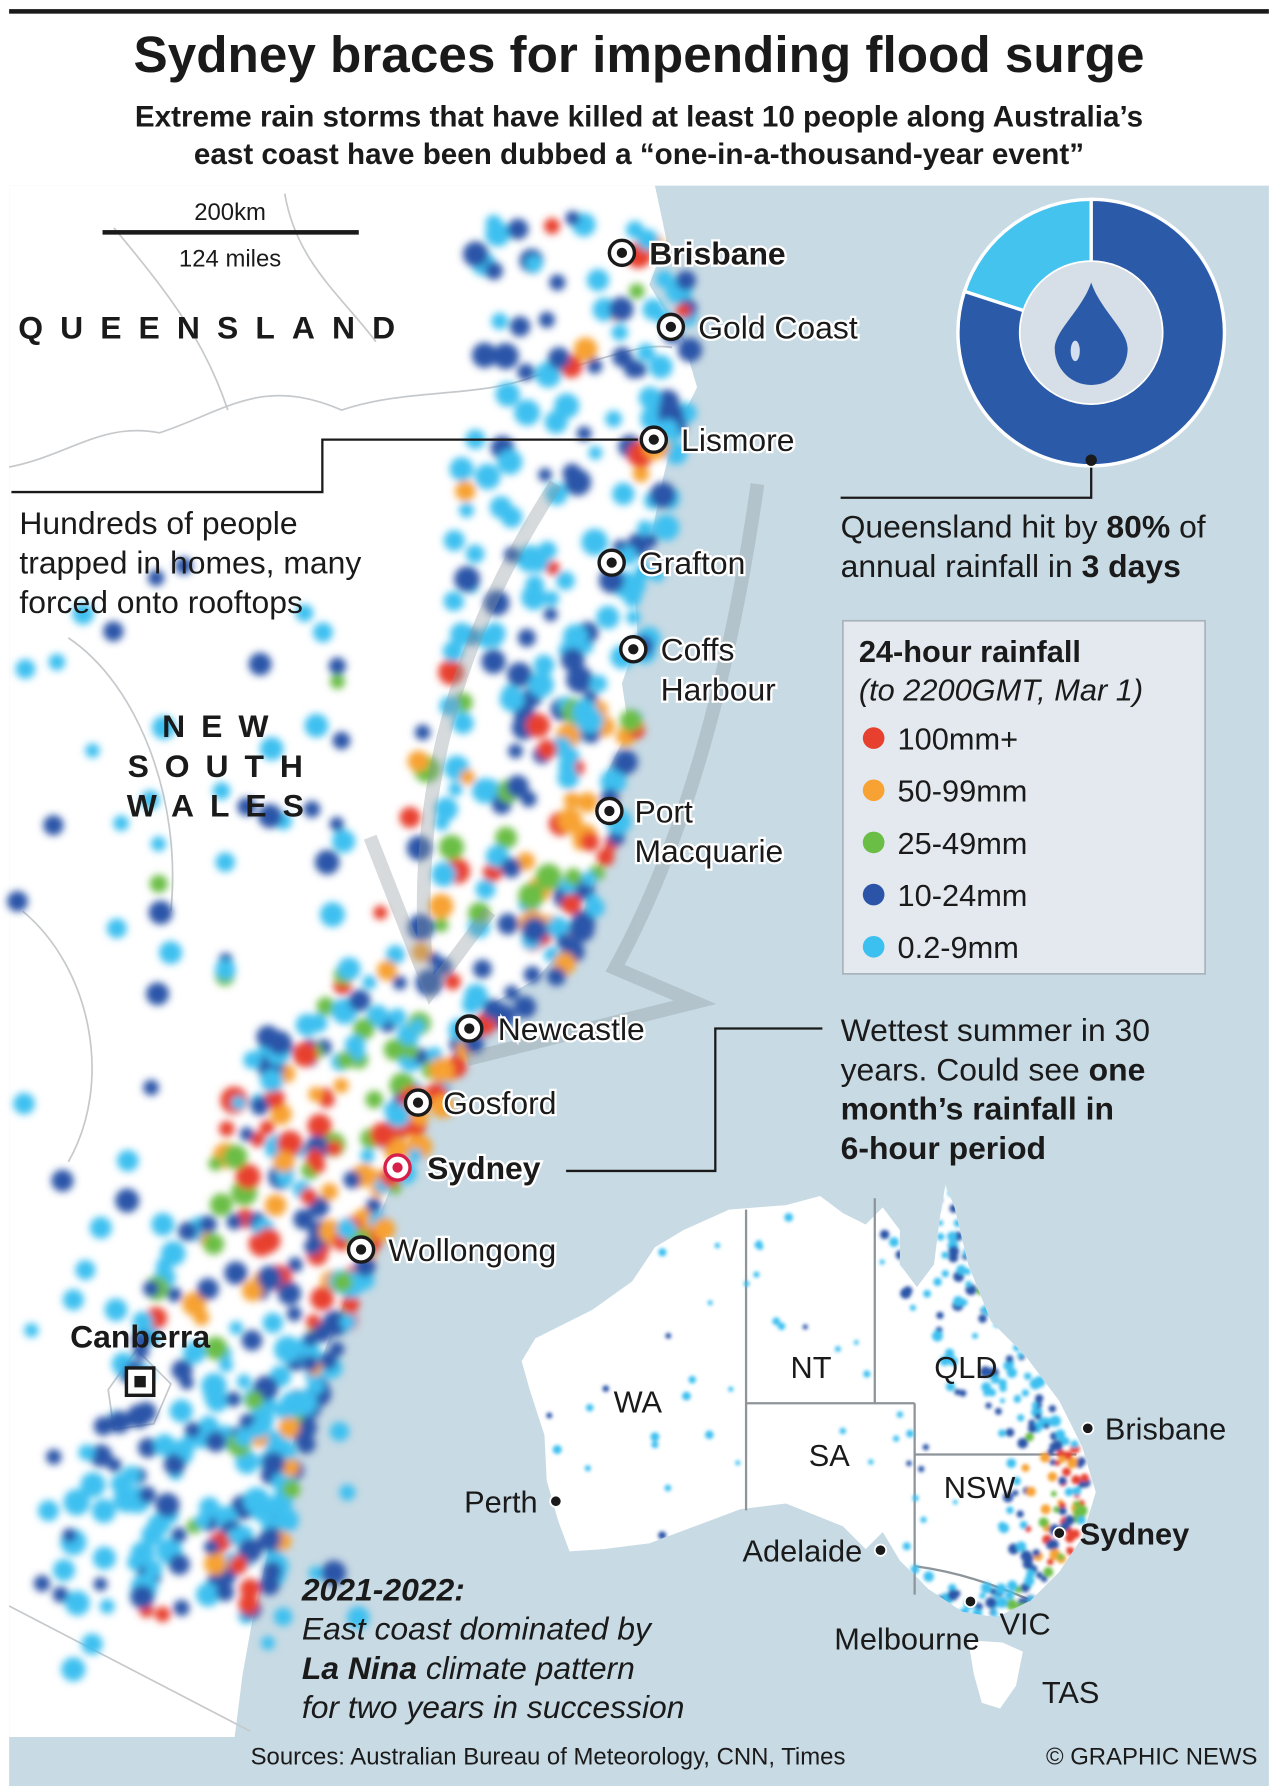 The image size is (1278, 1786). I want to click on inset-city-label: Perth, so click(500, 1502).